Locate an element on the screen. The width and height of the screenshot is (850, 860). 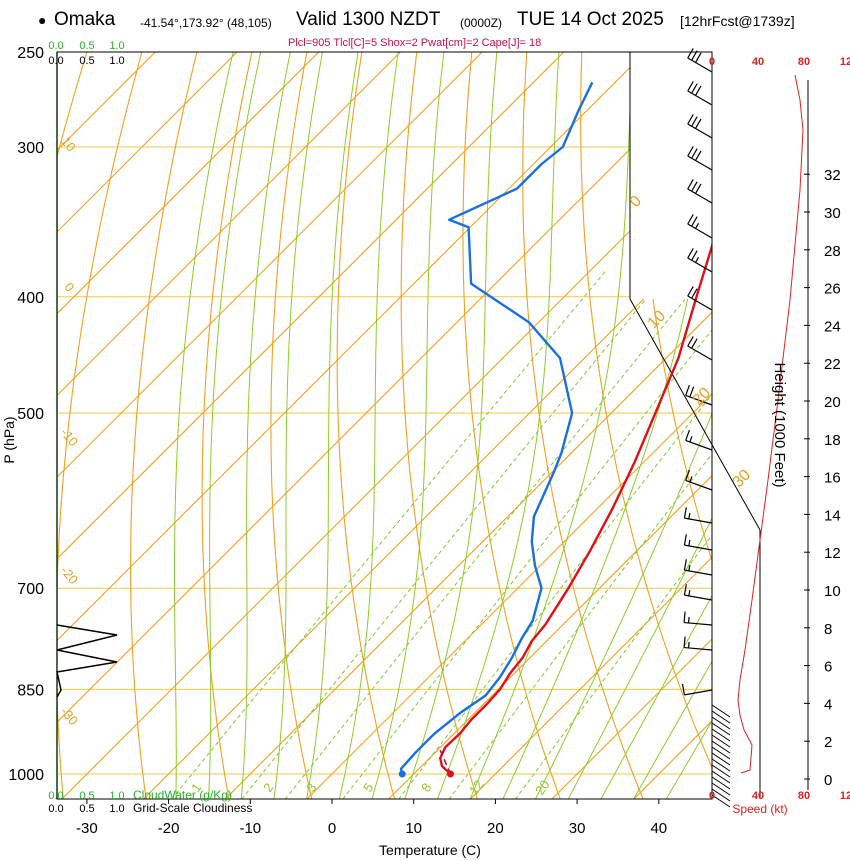
height-tick-label: 32 is located at coordinates (832, 175).